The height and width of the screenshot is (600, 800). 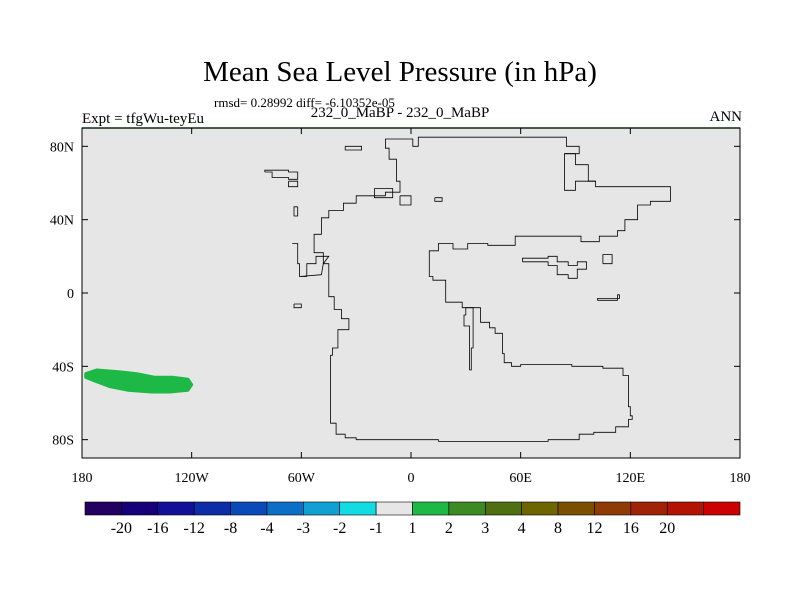 What do you see at coordinates (726, 117) in the screenshot?
I see `season-label: ANN` at bounding box center [726, 117].